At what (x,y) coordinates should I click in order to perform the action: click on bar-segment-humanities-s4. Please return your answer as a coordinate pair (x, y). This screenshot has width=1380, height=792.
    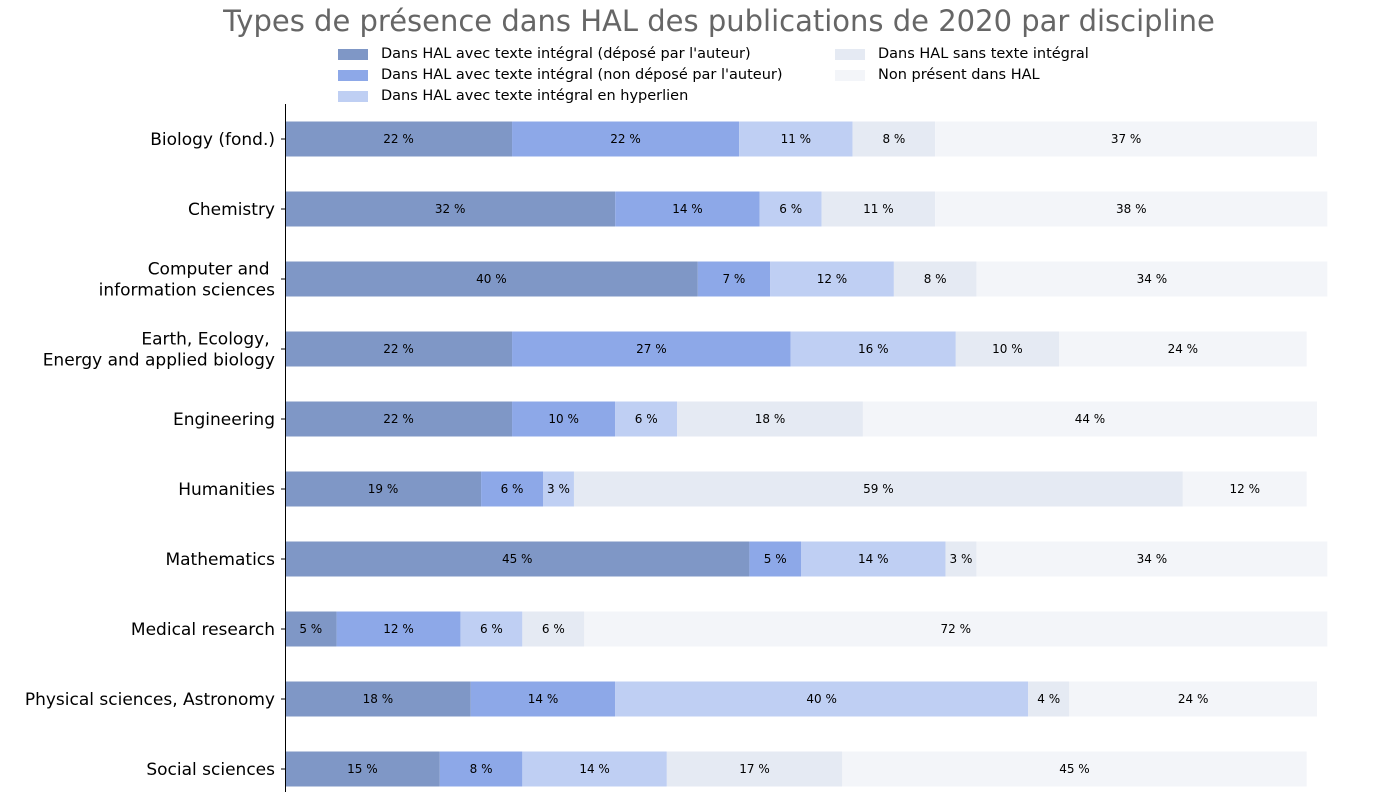
    Looking at the image, I should click on (1244, 489).